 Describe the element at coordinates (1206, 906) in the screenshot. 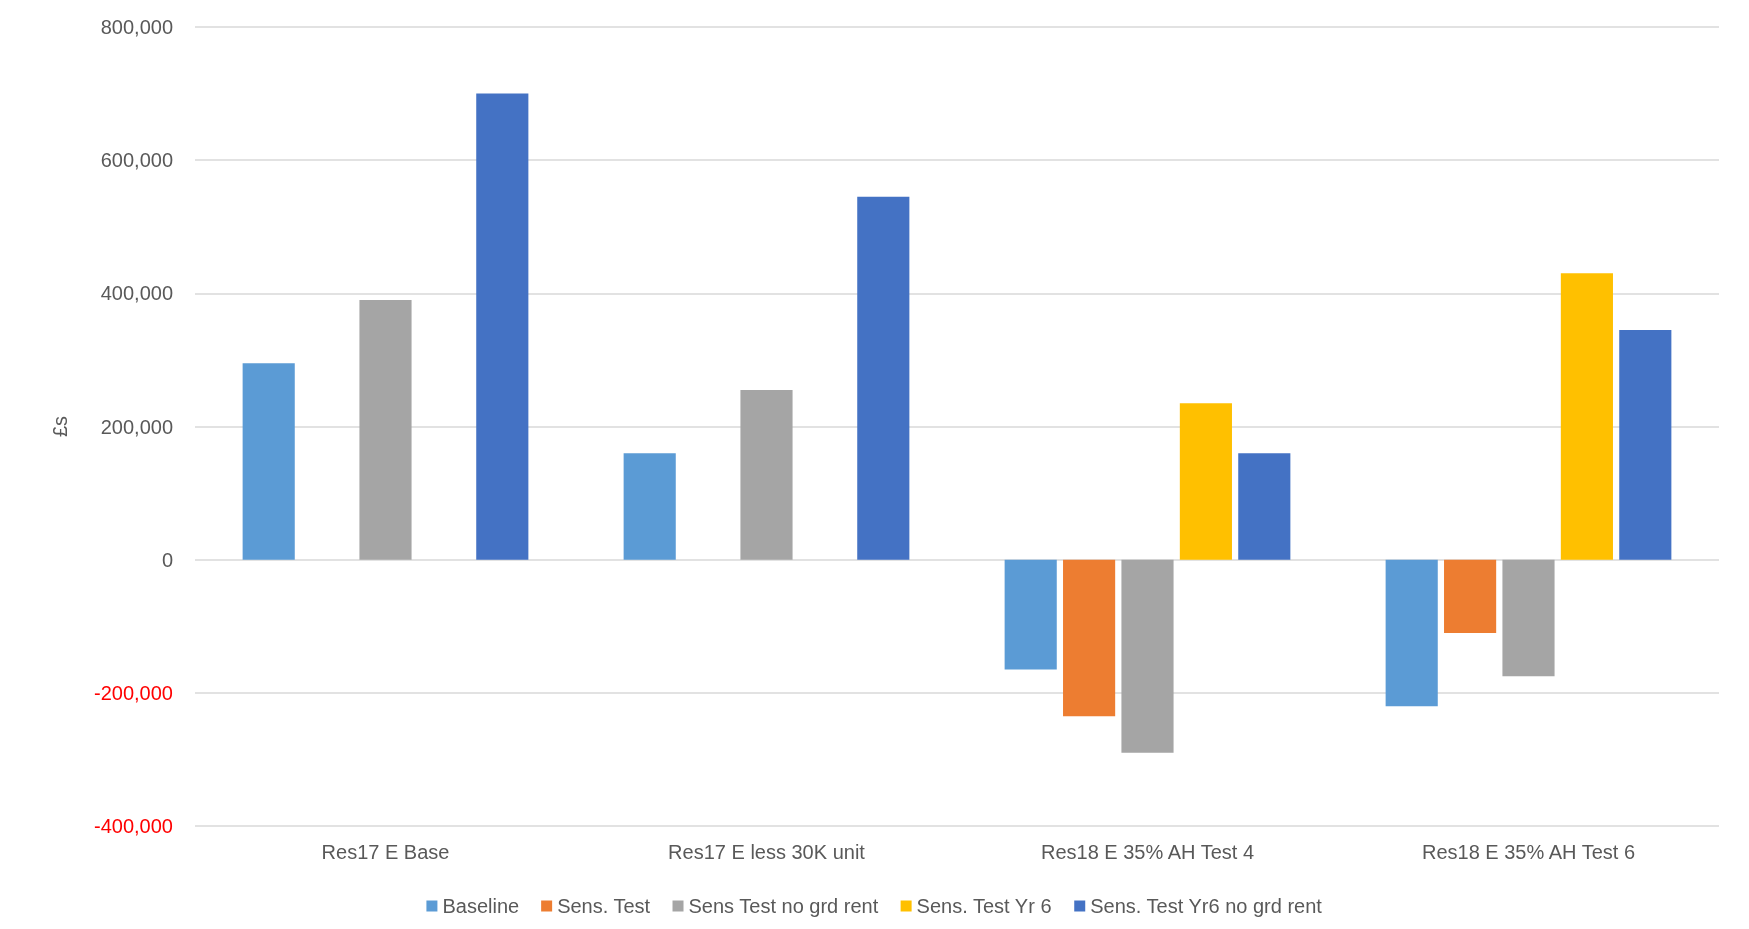

I see `legend-label: Sens. Test Yr6 no grd rent` at that location.